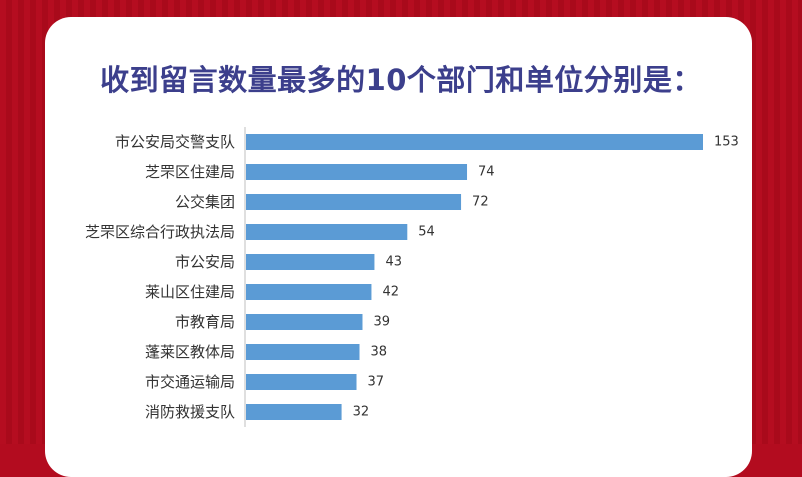 The image size is (802, 477). What do you see at coordinates (381, 322) in the screenshot?
I see `value-label: 39` at bounding box center [381, 322].